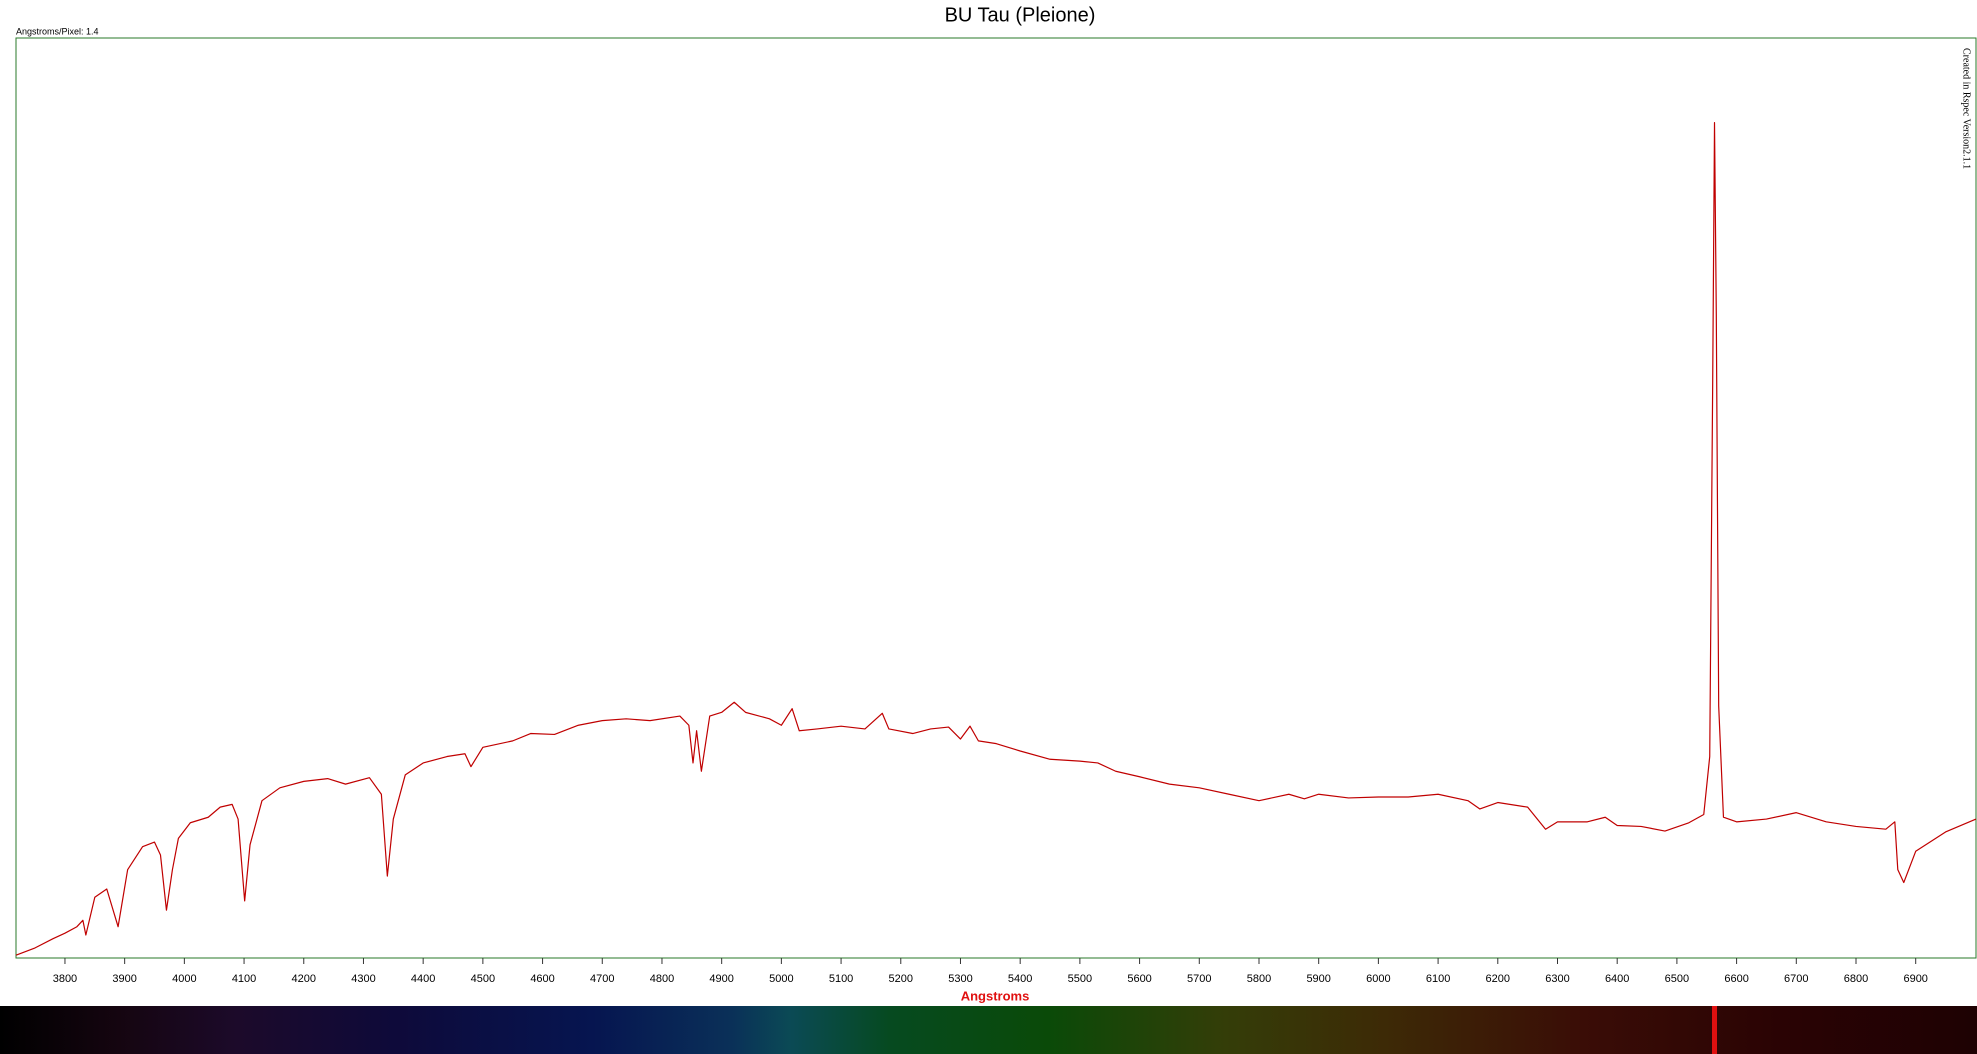 Image resolution: width=1977 pixels, height=1054 pixels. Describe the element at coordinates (1856, 979) in the screenshot. I see `x-tick-label: 6800` at that location.